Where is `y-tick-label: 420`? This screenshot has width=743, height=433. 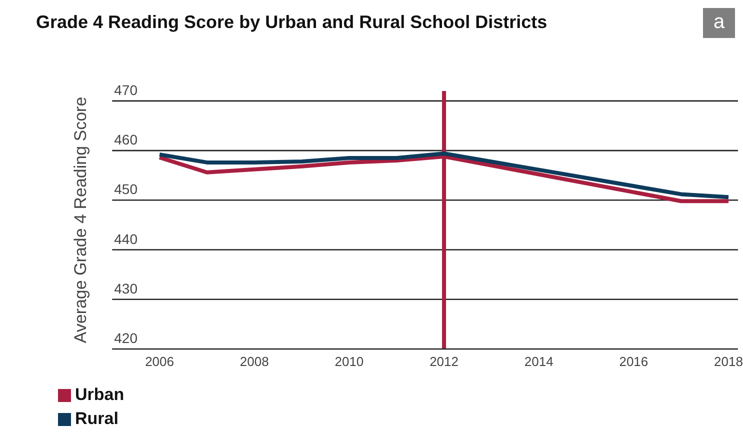 y-tick-label: 420 is located at coordinates (126, 338).